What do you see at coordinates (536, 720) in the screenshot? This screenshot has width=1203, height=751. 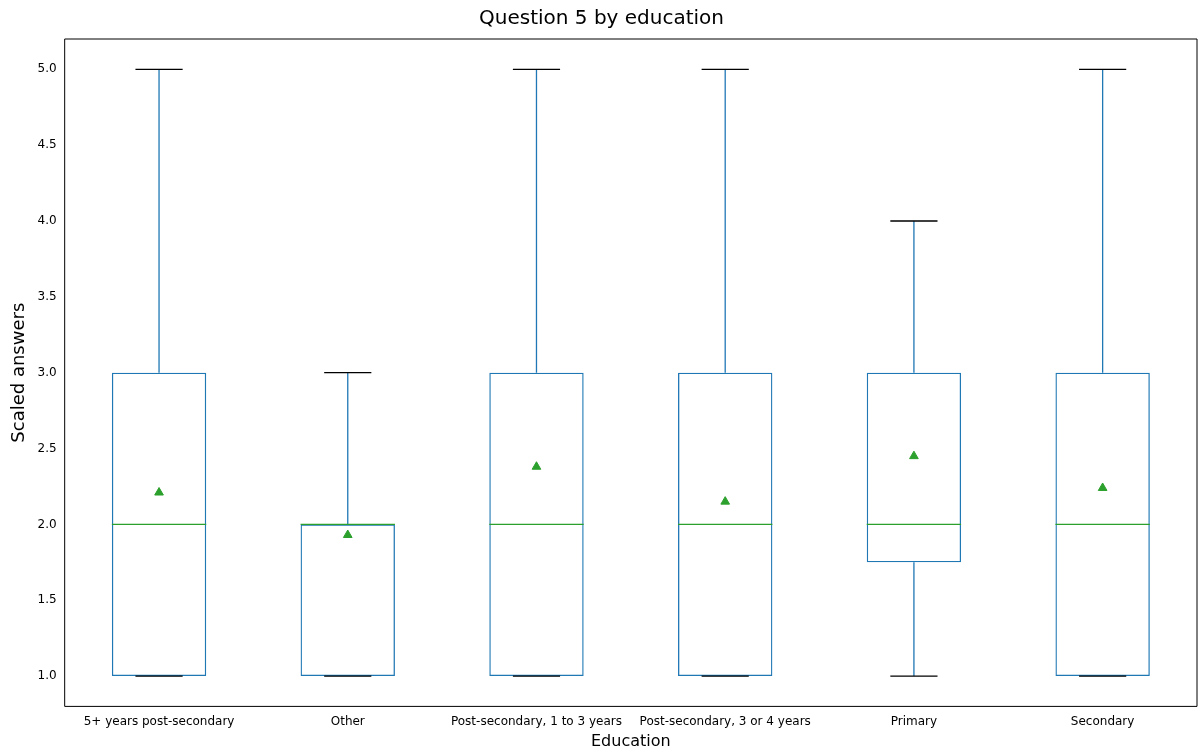 I see `x-tick-label: Post-secondary, 1 to 3 years` at bounding box center [536, 720].